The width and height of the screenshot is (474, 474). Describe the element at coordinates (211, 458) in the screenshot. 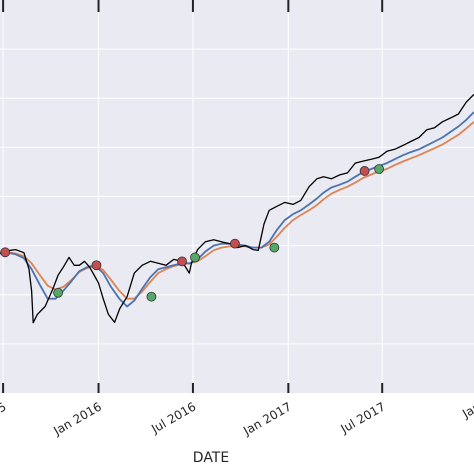

I see `x-axis-label: DATE` at that location.